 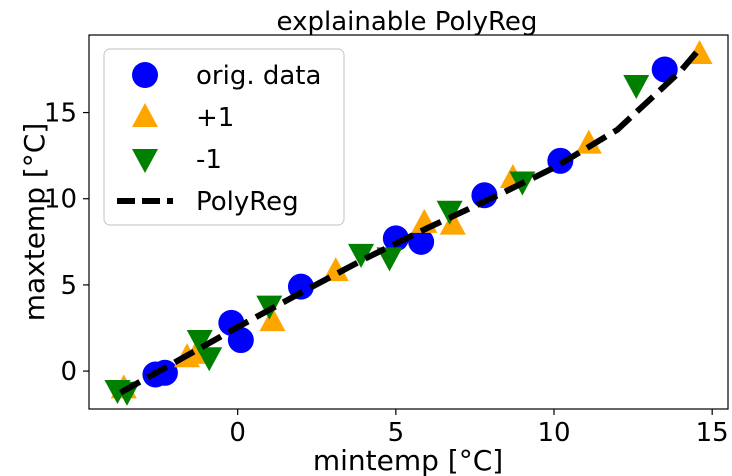 I want to click on y-axis-ticks: 0 5 10 15, so click(x=66, y=243).